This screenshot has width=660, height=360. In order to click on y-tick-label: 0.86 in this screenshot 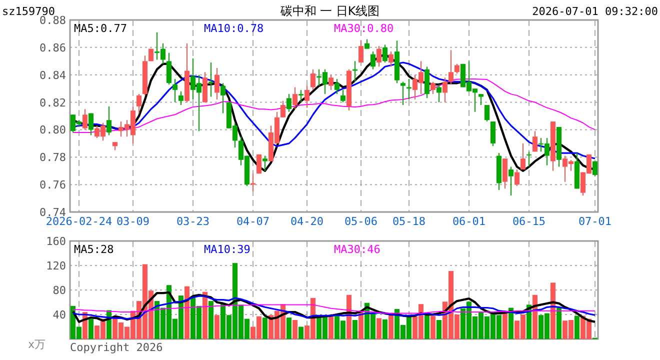, I will do `click(53, 47)`.